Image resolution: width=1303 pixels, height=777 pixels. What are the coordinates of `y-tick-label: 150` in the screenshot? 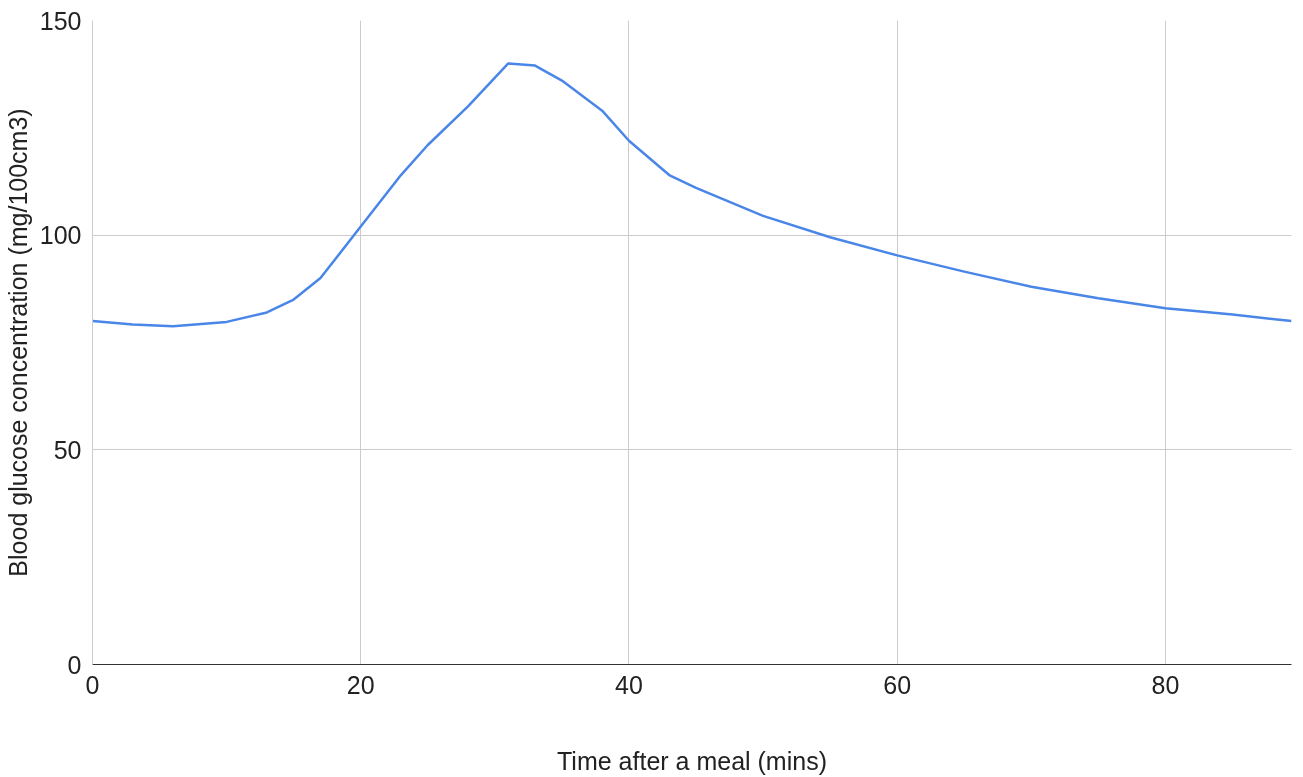 It's located at (60, 20).